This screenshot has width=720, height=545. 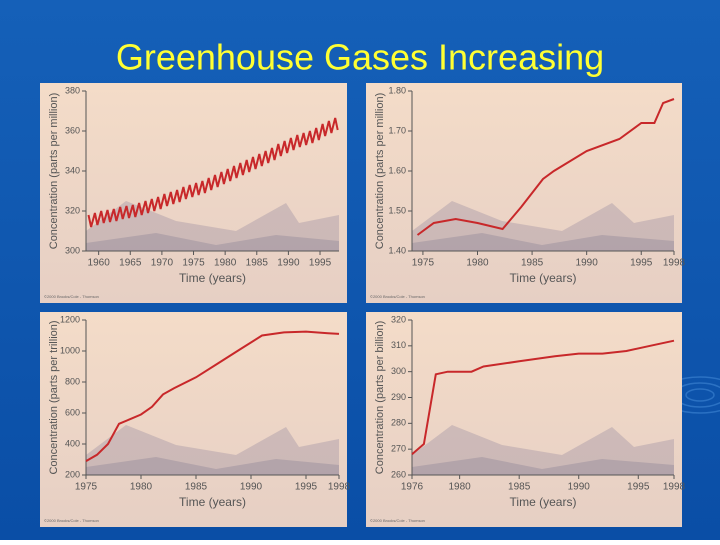 I want to click on y-tick-label: 380, so click(x=72, y=90).